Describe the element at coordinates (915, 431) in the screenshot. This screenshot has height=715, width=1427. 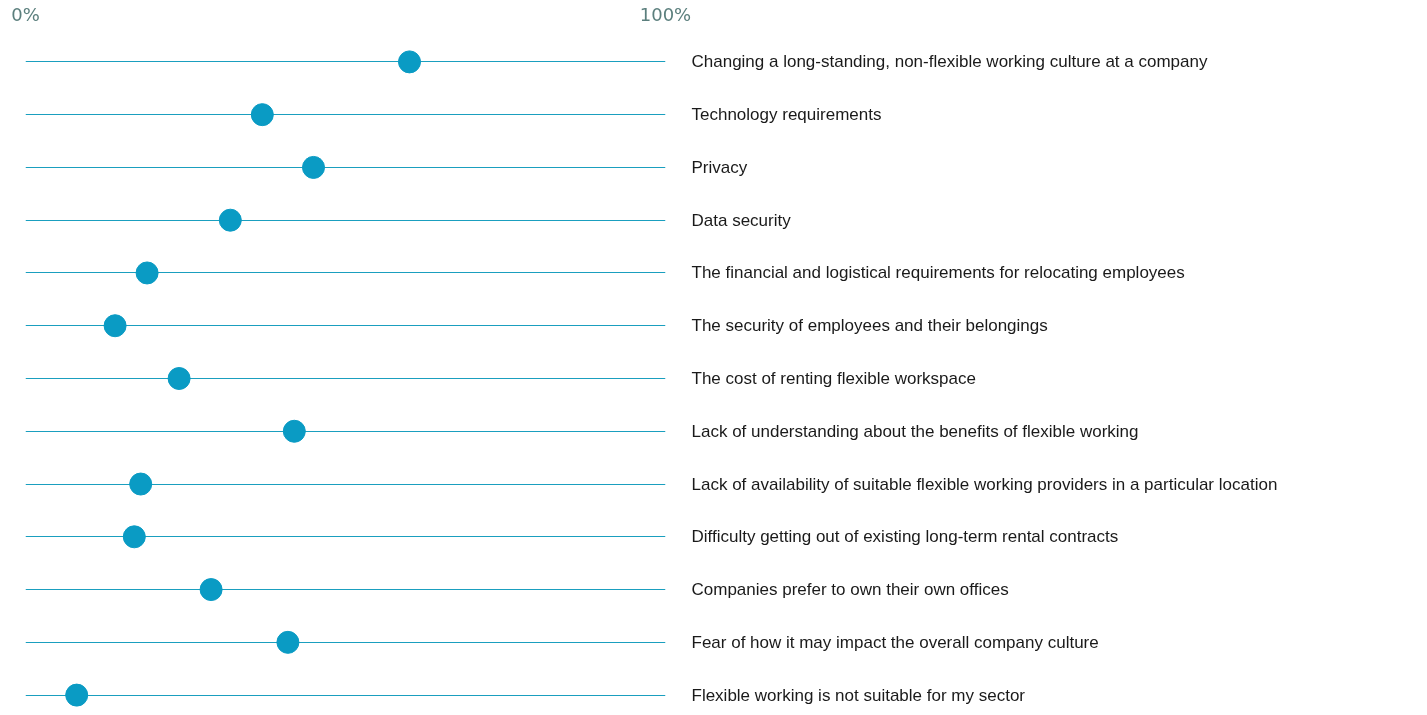
I see `y-tick-label: Lack of understanding about the benefits of flexible working` at that location.